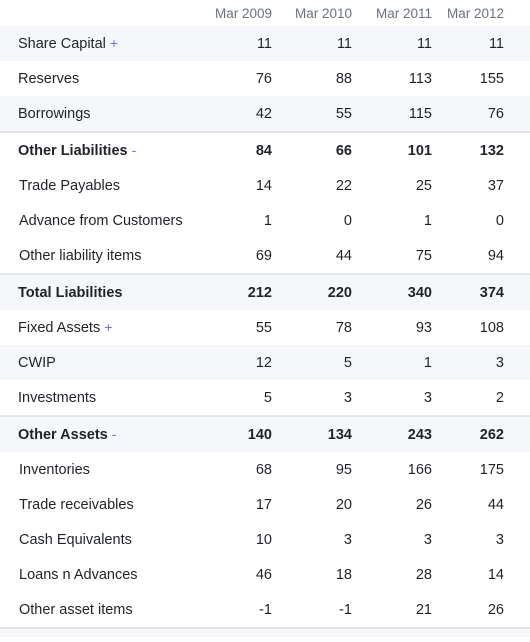 The width and height of the screenshot is (530, 642). Describe the element at coordinates (491, 78) in the screenshot. I see `value-cell: 155` at that location.